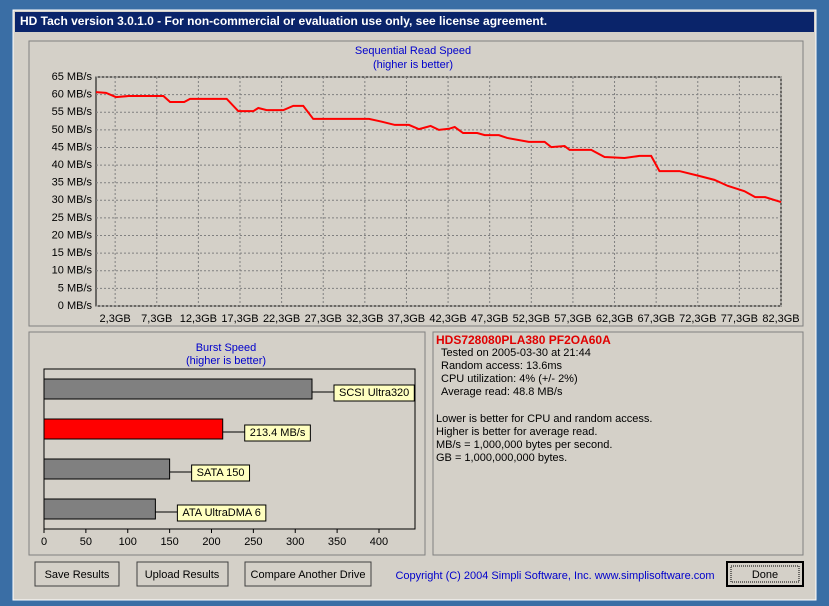 Image resolution: width=829 pixels, height=606 pixels. Describe the element at coordinates (128, 542) in the screenshot. I see `x-tick-label: 100` at that location.